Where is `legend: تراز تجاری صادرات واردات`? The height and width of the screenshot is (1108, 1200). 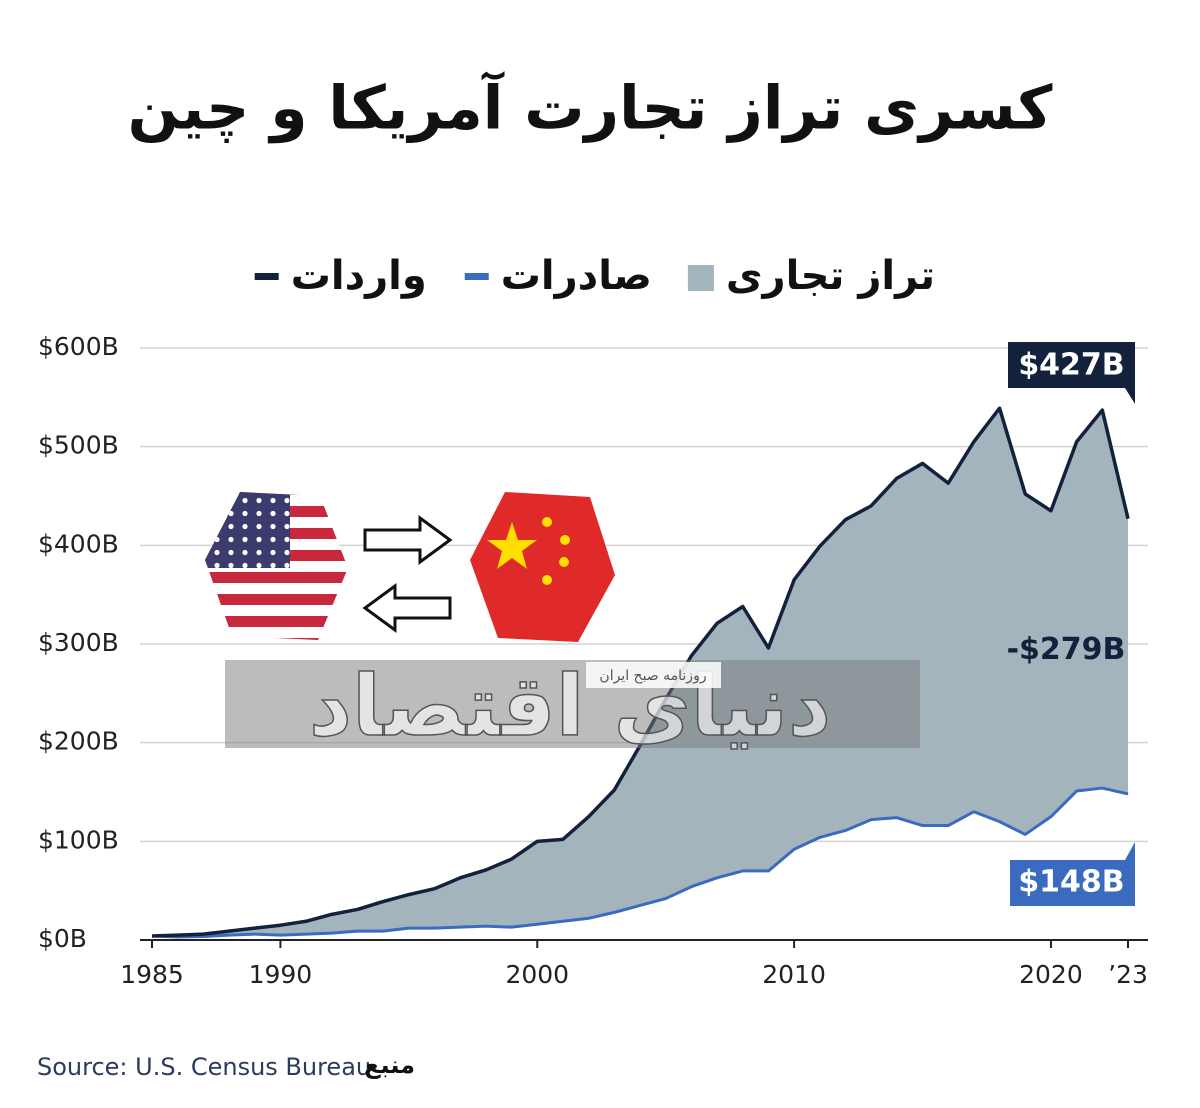 legend: تراز تجاری صادرات واردات is located at coordinates (594, 276).